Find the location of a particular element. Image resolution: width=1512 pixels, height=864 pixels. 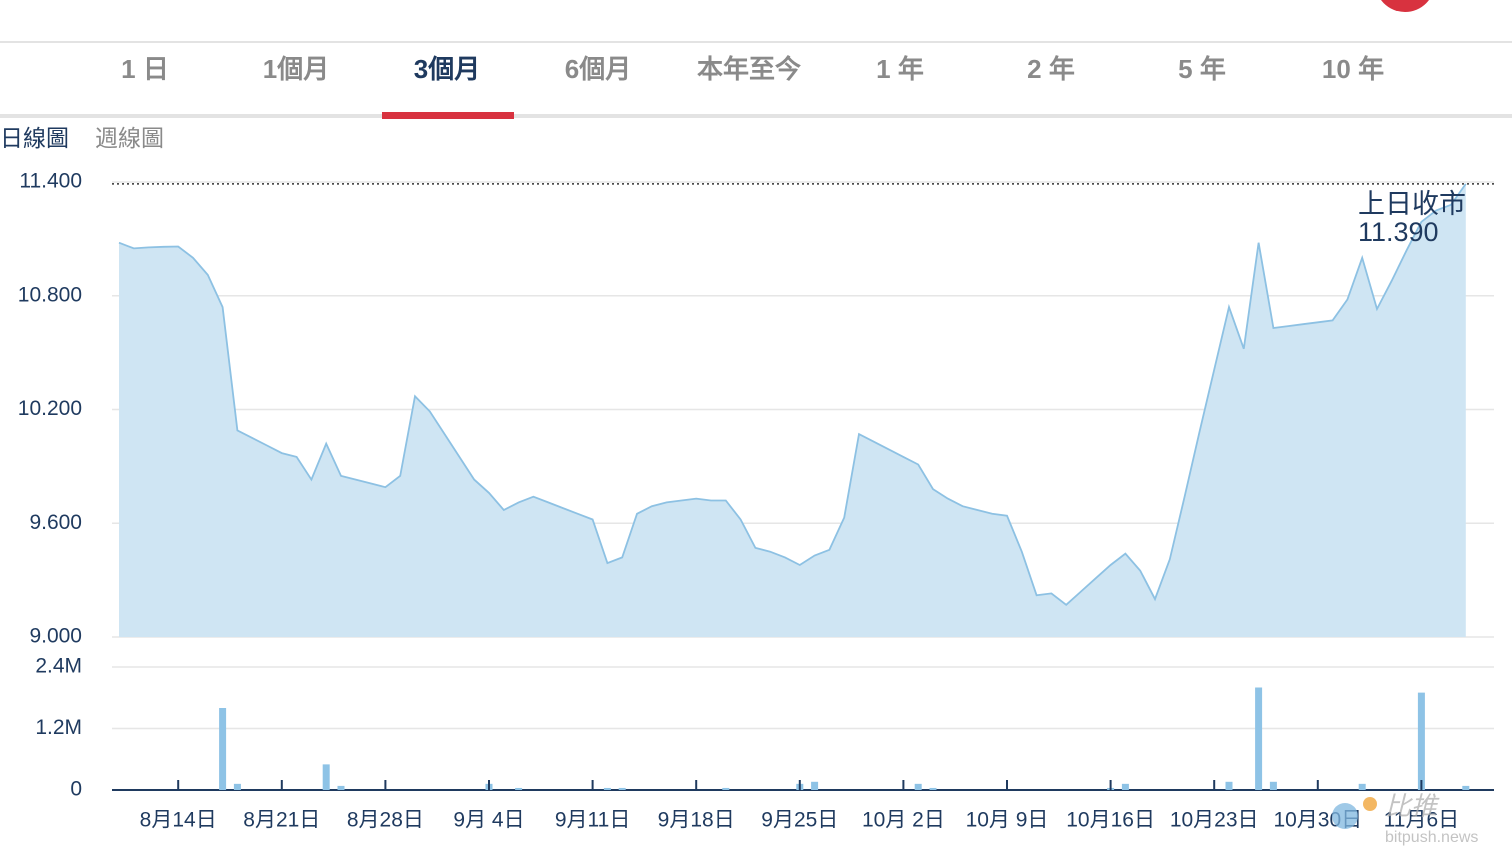

x-tick-label: 10月16日 is located at coordinates (1110, 820).